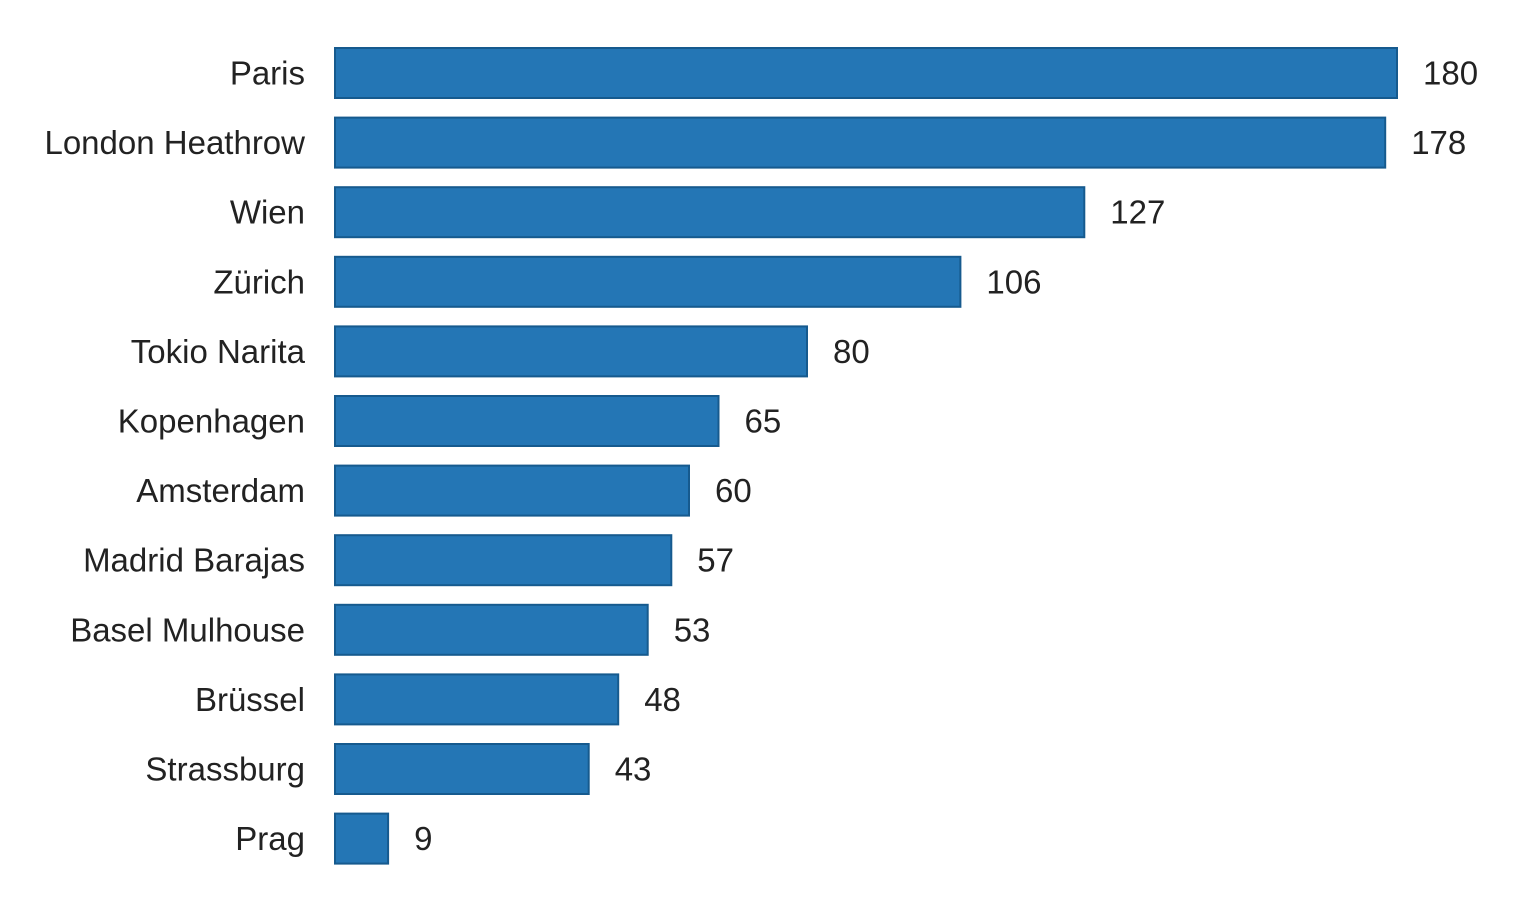 The image size is (1536, 908). Describe the element at coordinates (250, 699) in the screenshot. I see `category-label: Brüssel` at that location.